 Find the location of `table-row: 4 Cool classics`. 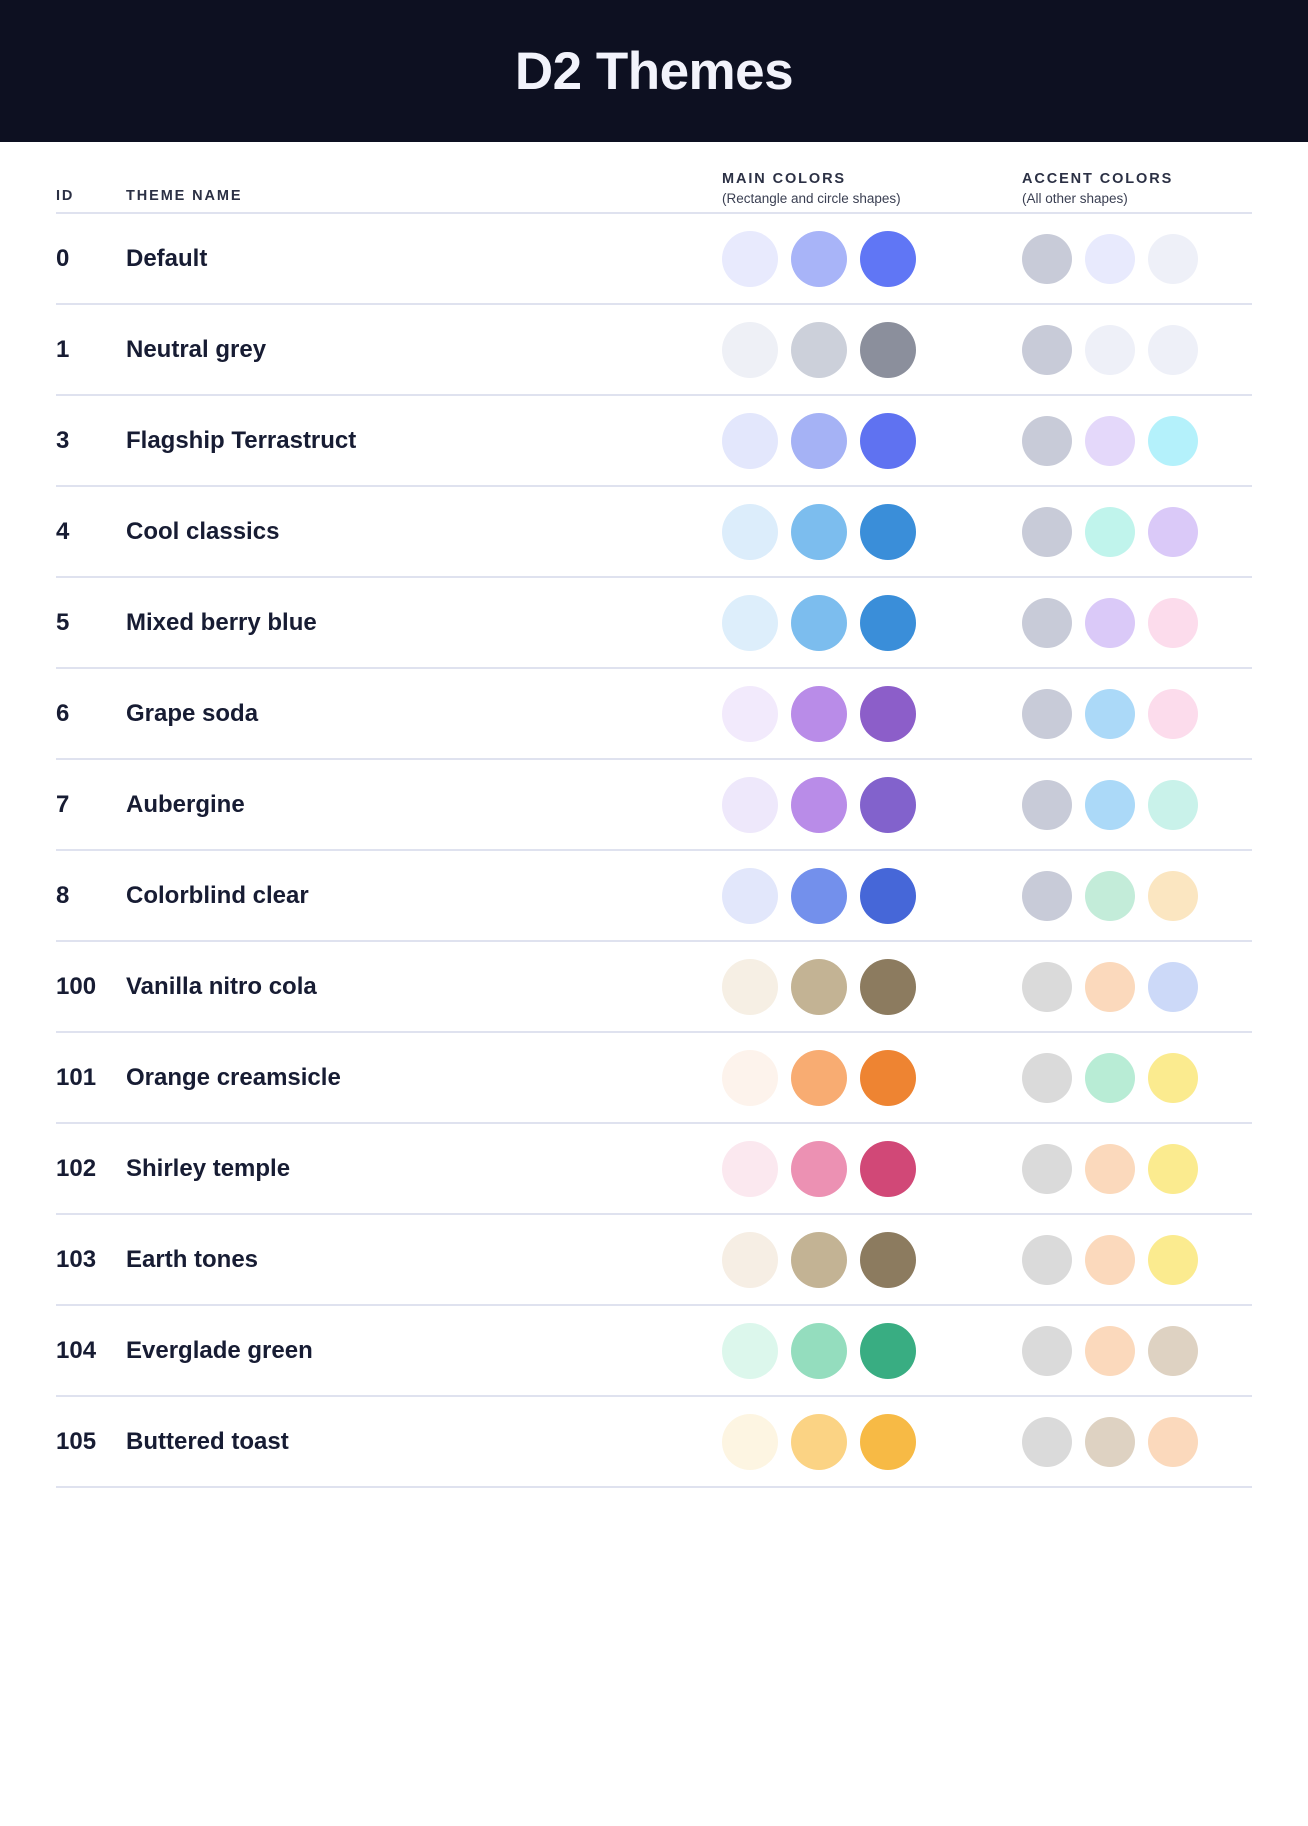

table-row: 4 Cool classics is located at coordinates (654, 532).